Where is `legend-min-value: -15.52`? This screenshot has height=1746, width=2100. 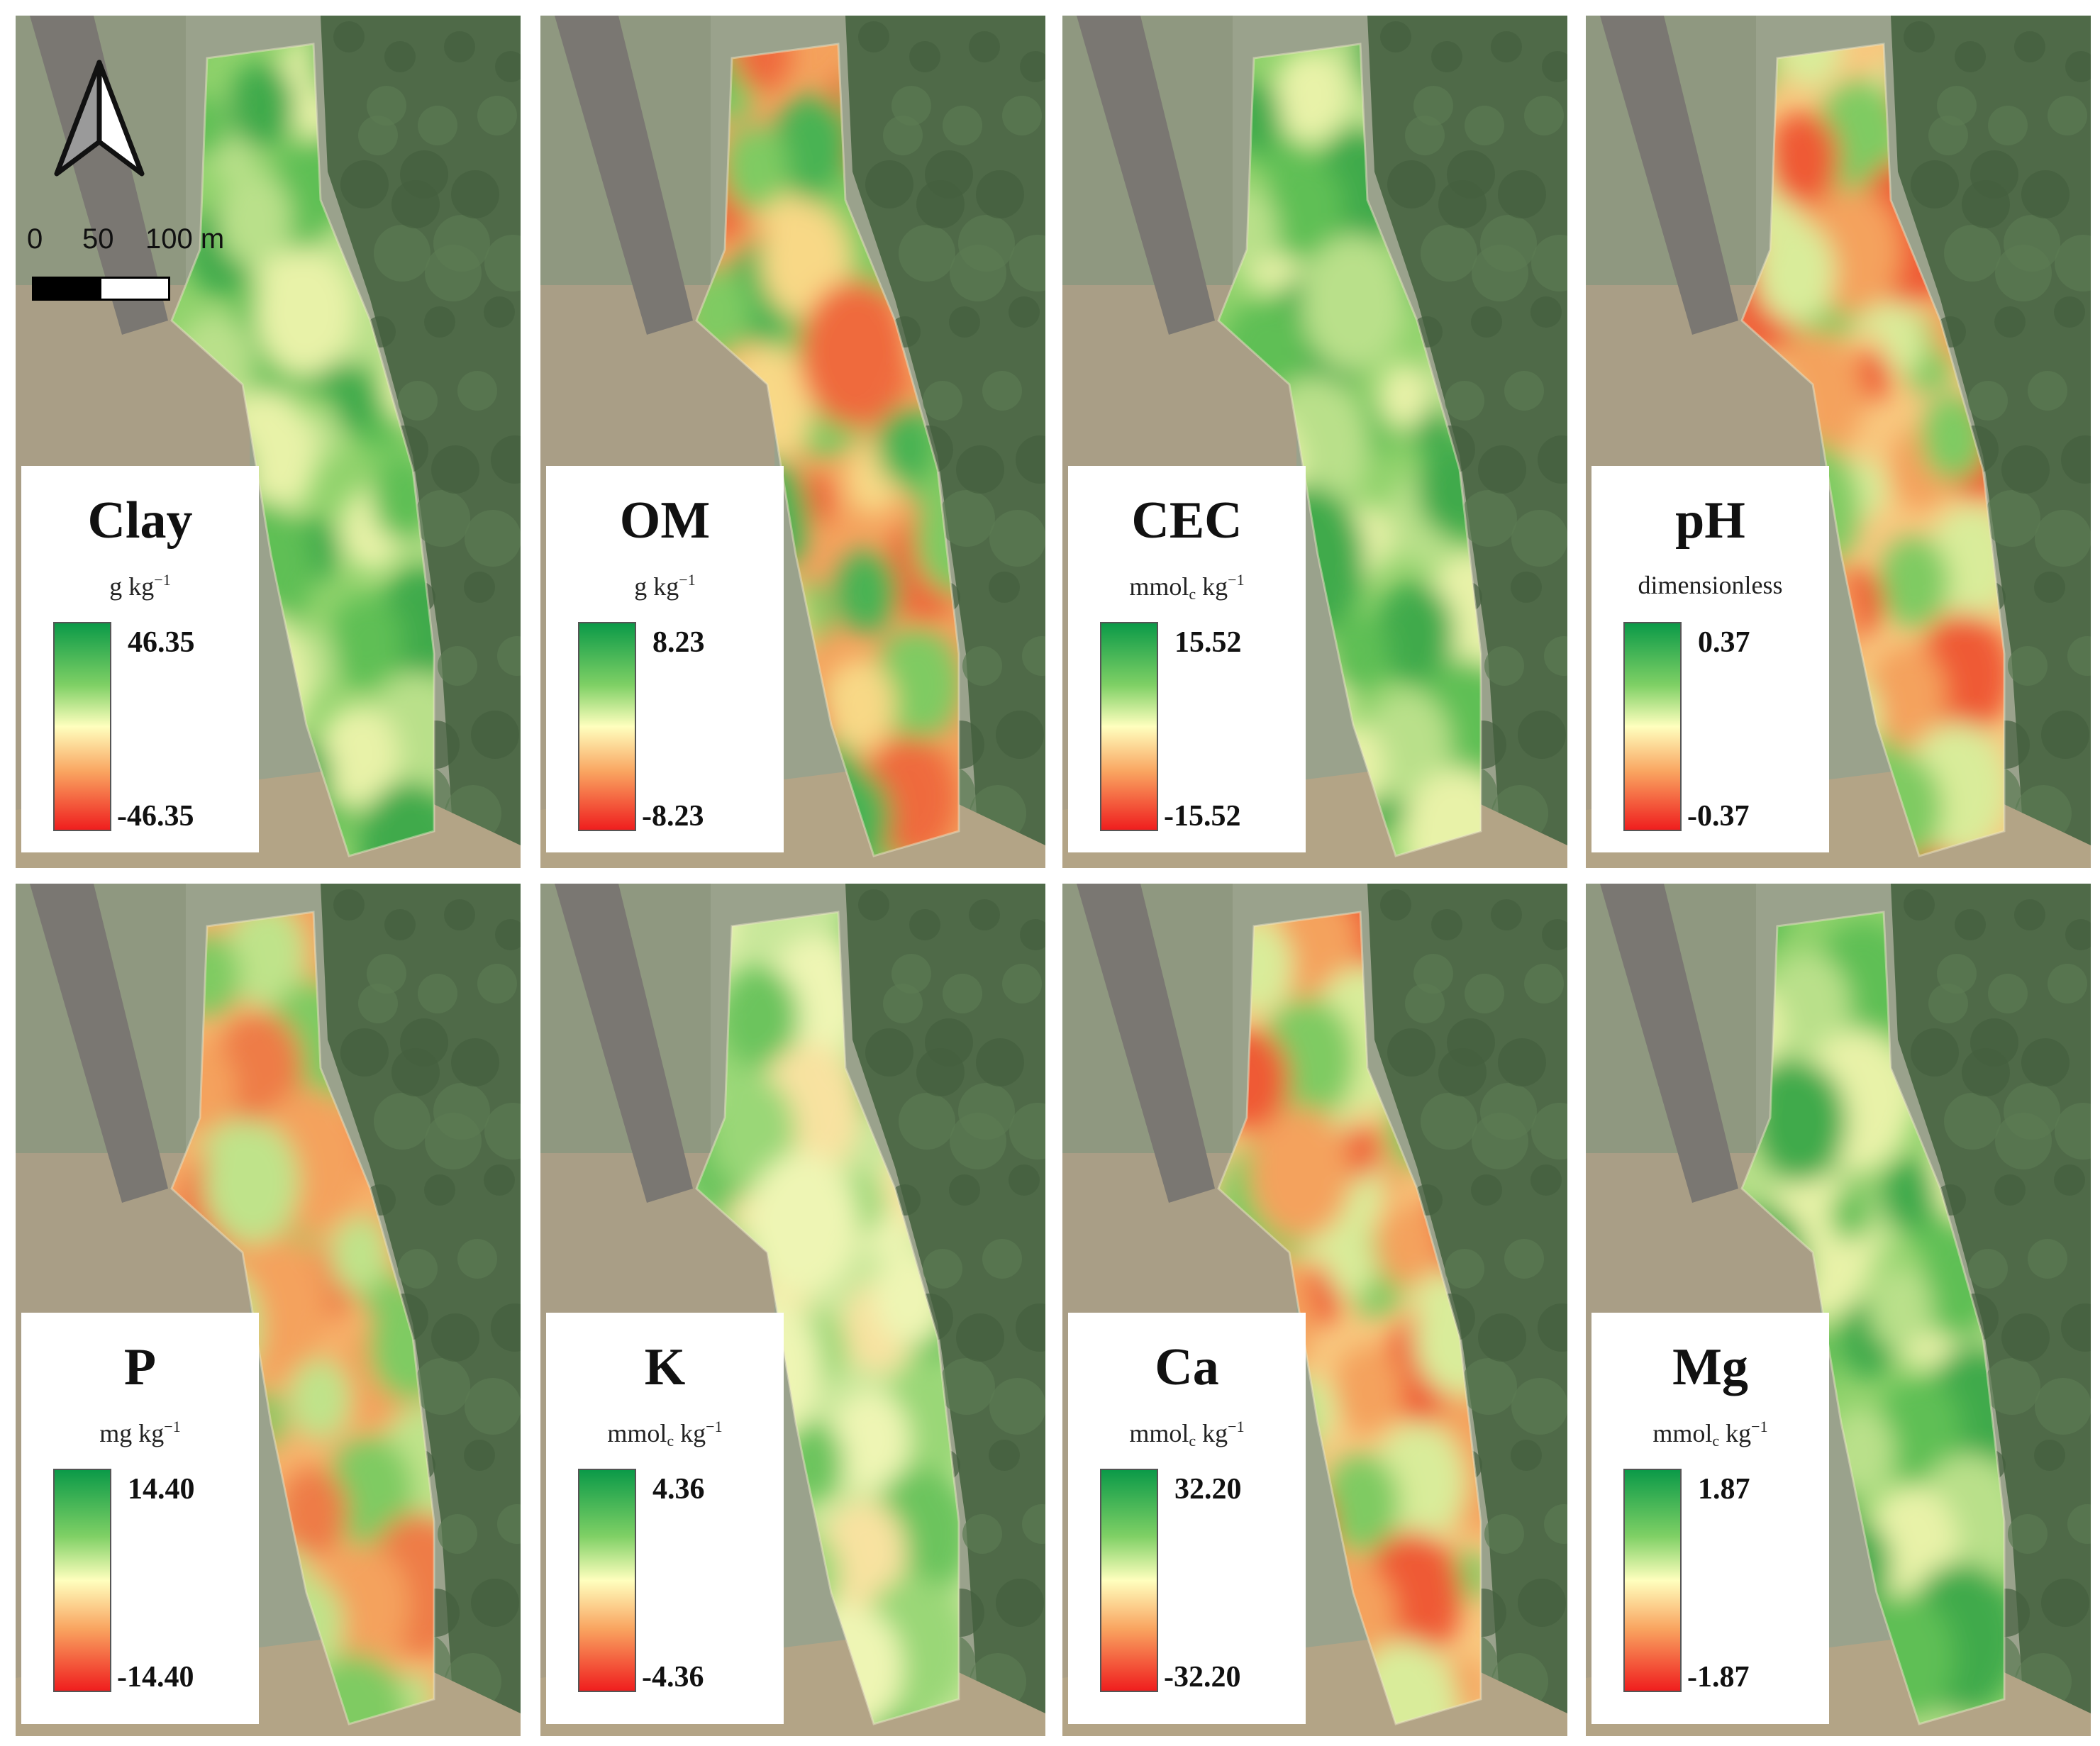
legend-min-value: -15.52 is located at coordinates (1202, 816).